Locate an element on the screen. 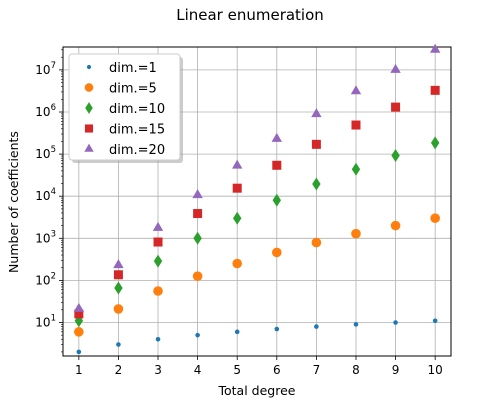  legend-marker-square is located at coordinates (89, 128).